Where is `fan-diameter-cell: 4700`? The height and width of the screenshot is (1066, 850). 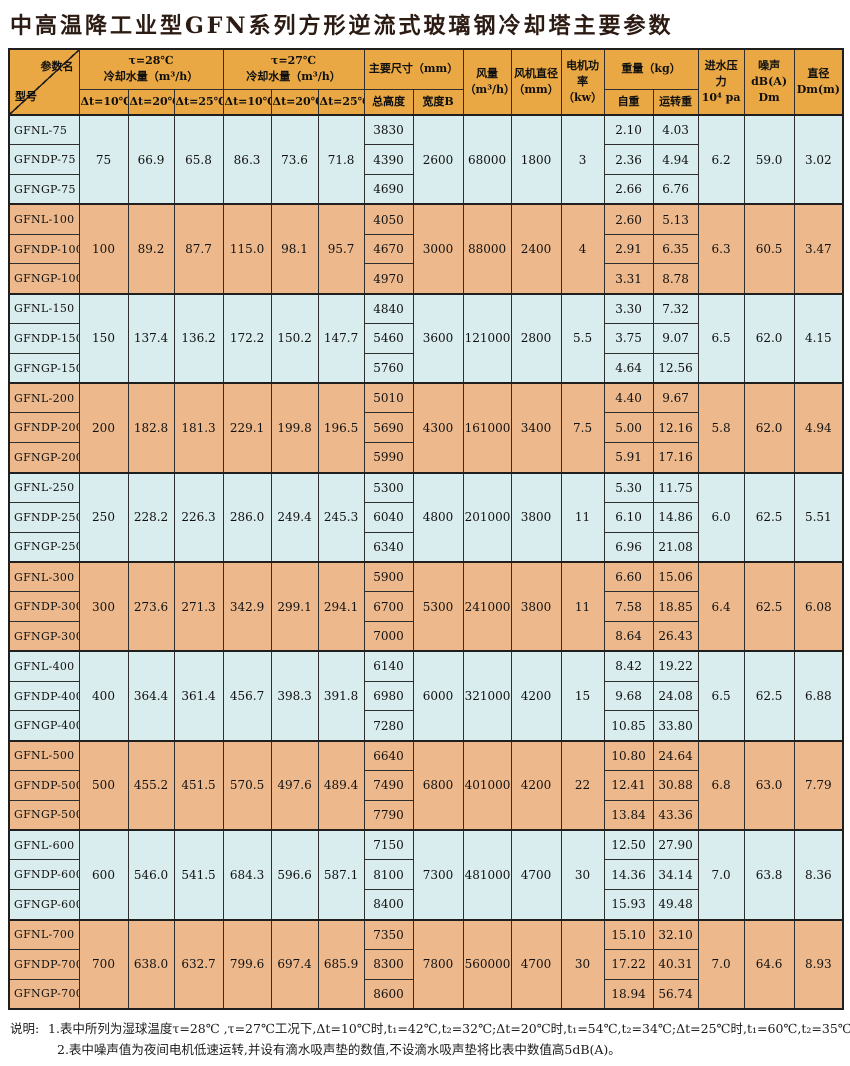 fan-diameter-cell: 4700 is located at coordinates (536, 875).